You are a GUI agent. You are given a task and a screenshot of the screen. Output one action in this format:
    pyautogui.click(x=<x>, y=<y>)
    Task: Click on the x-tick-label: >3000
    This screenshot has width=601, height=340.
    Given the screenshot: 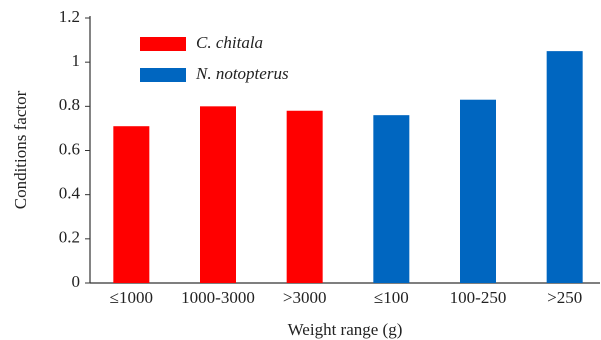 What is the action you would take?
    pyautogui.click(x=305, y=297)
    